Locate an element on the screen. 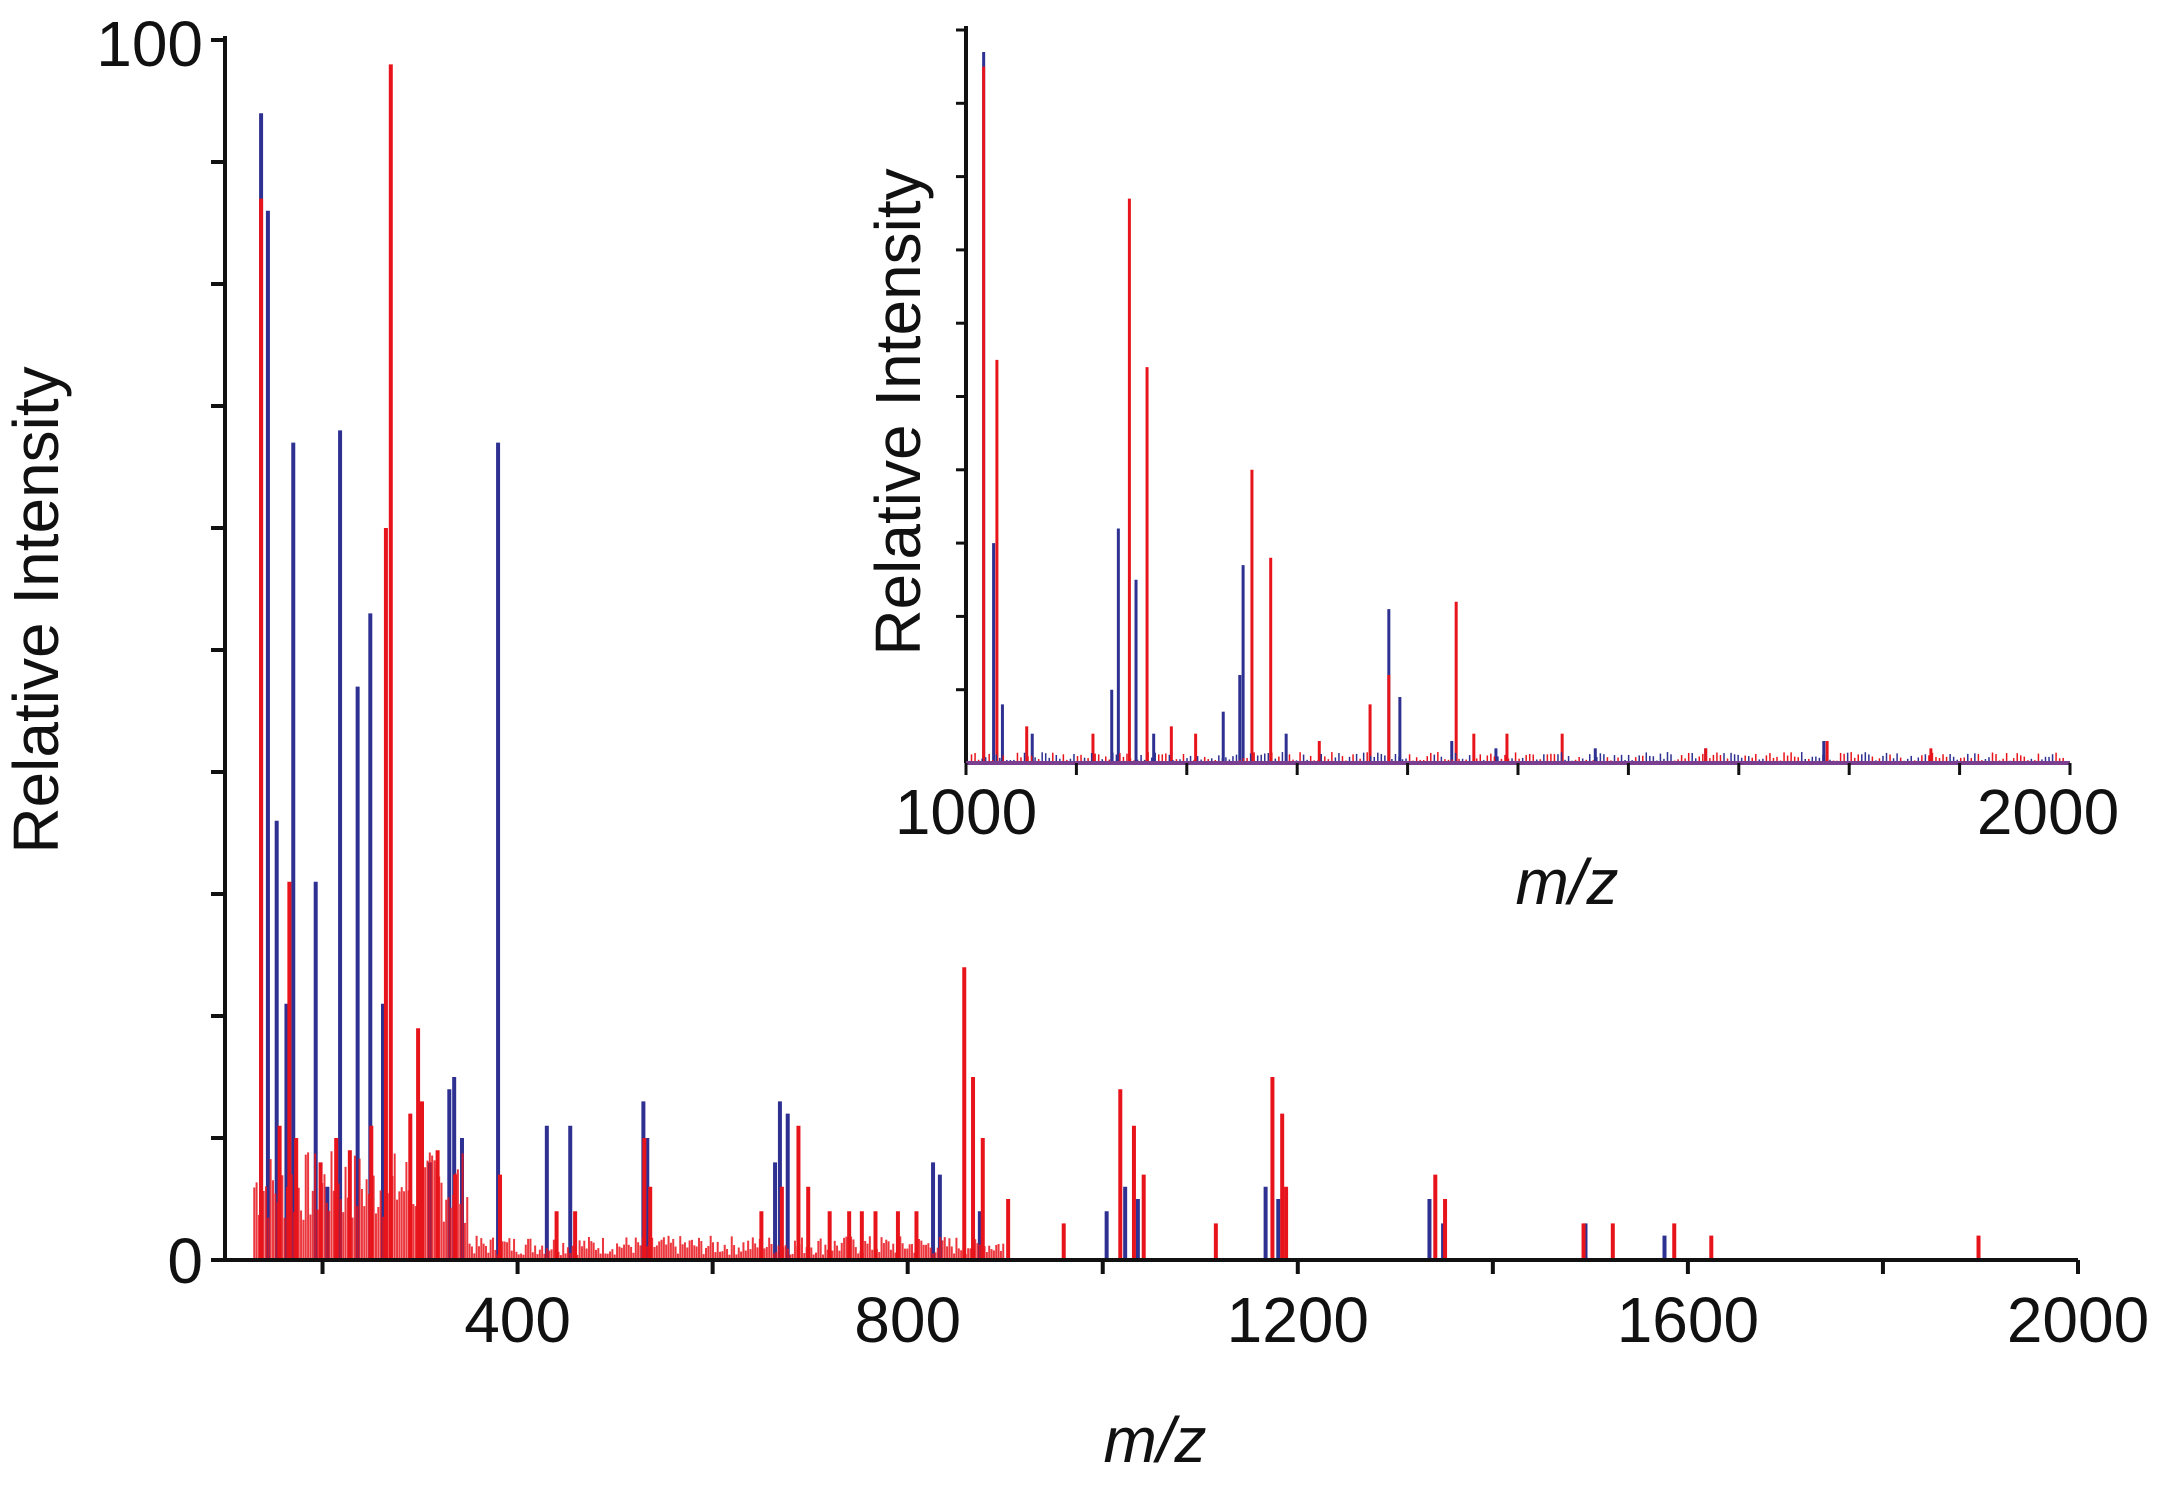 Image resolution: width=2176 pixels, height=1486 pixels. main-x-tick-label-400: 400 is located at coordinates (517, 1320).